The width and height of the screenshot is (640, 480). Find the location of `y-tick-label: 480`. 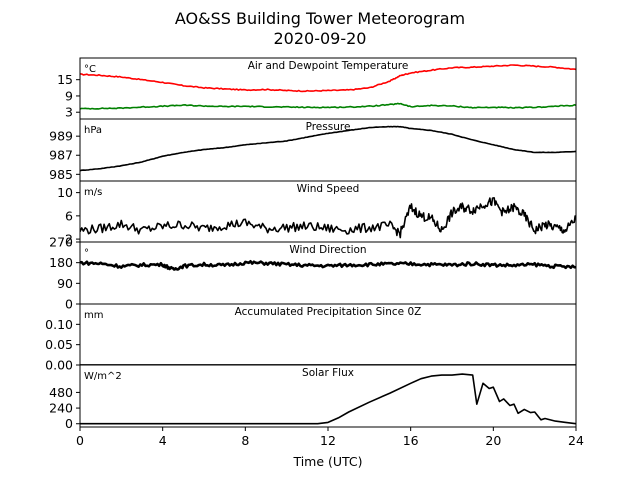

y-tick-label: 480 is located at coordinates (61, 392).